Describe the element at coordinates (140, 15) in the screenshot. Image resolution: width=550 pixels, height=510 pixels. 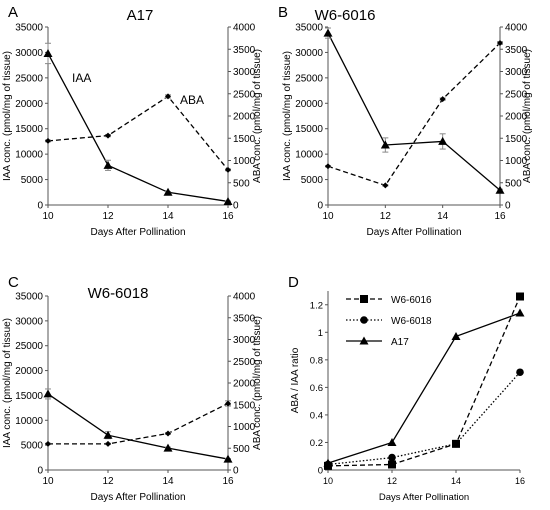
I see `panel-a-title: A17` at that location.